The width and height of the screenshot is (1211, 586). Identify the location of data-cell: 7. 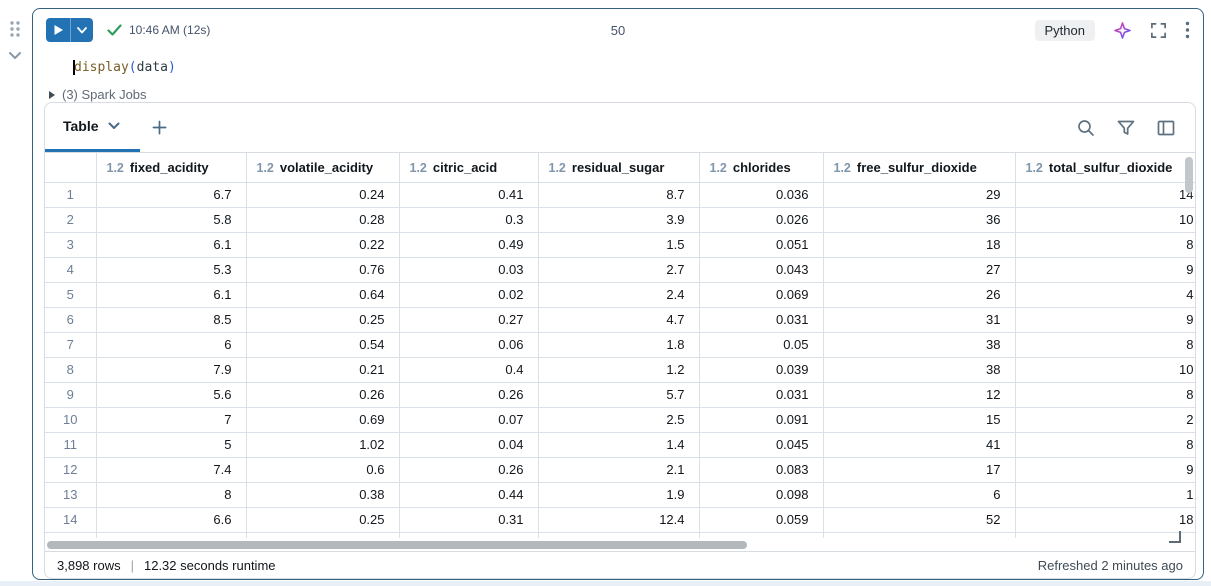
(171, 420).